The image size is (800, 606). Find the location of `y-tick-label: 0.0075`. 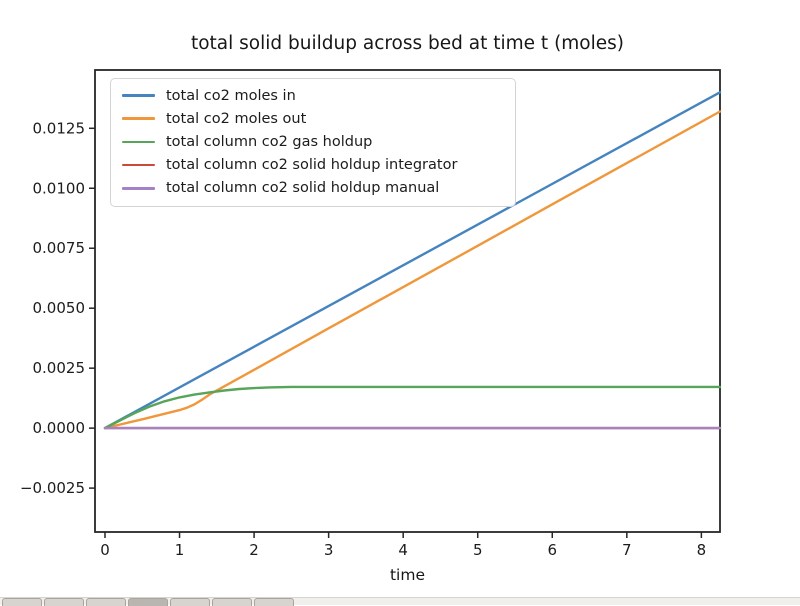

y-tick-label: 0.0075 is located at coordinates (59, 248).